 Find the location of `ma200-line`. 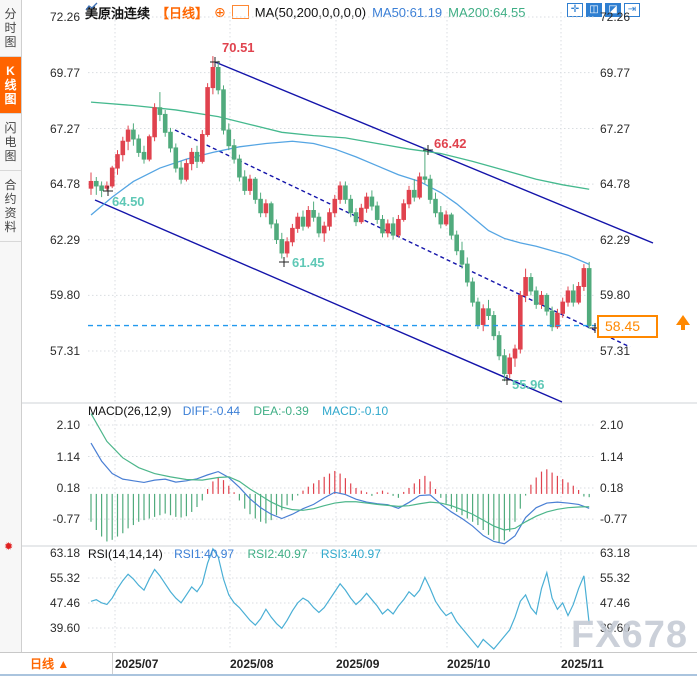

ma200-line is located at coordinates (340, 145).